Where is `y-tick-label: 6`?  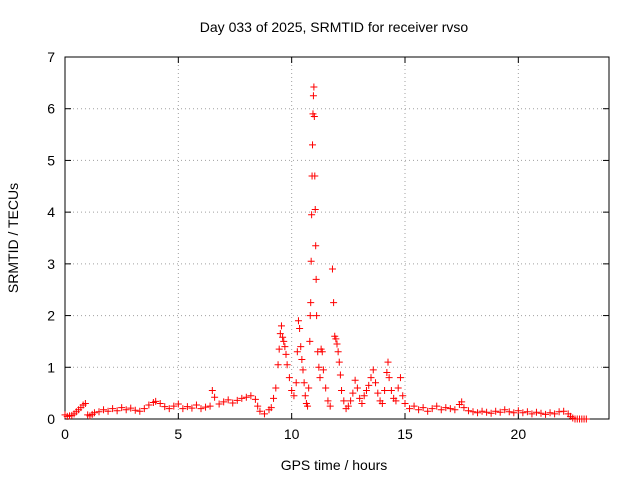 y-tick-label: 6 is located at coordinates (51, 109).